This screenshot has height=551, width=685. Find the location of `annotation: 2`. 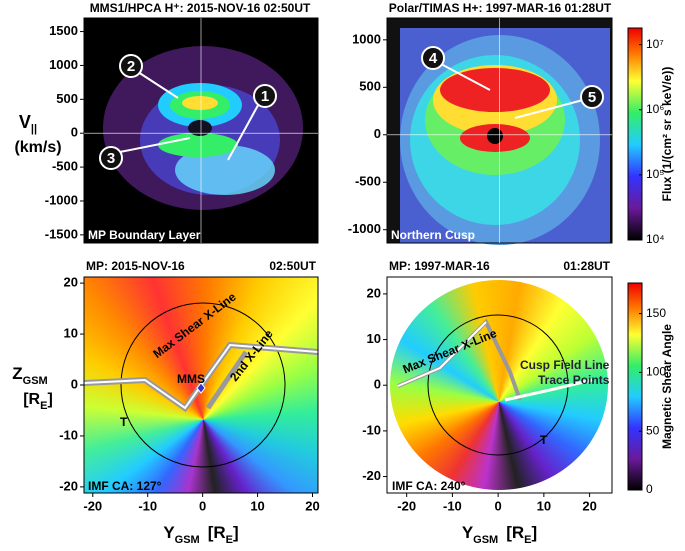

annotation: 2 is located at coordinates (131, 66).